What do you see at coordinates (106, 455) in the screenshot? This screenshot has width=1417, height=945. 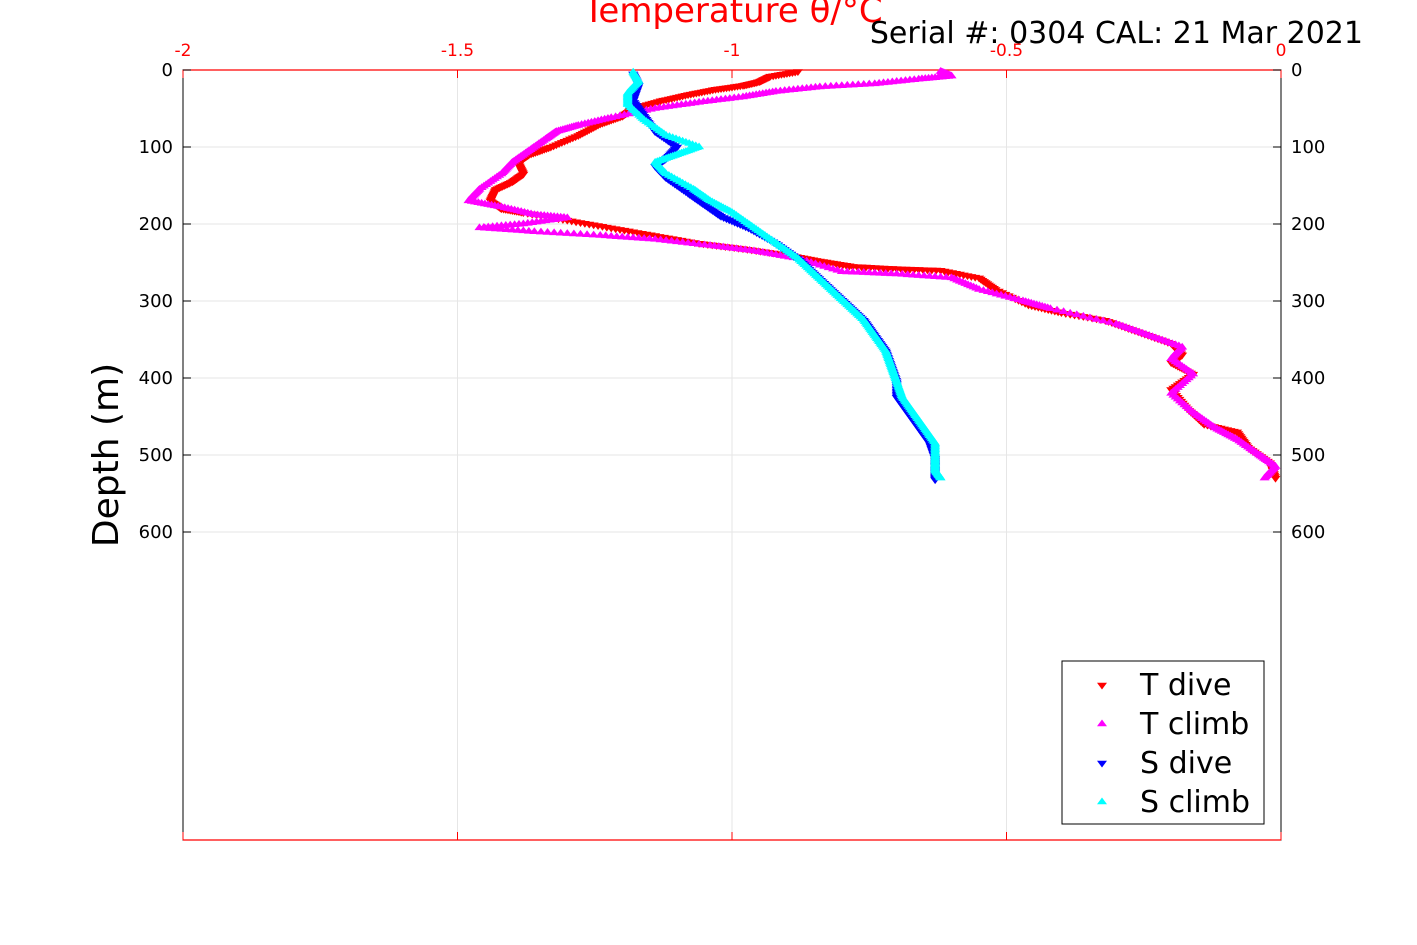 I see `y-axis-label: Depth (m)` at bounding box center [106, 455].